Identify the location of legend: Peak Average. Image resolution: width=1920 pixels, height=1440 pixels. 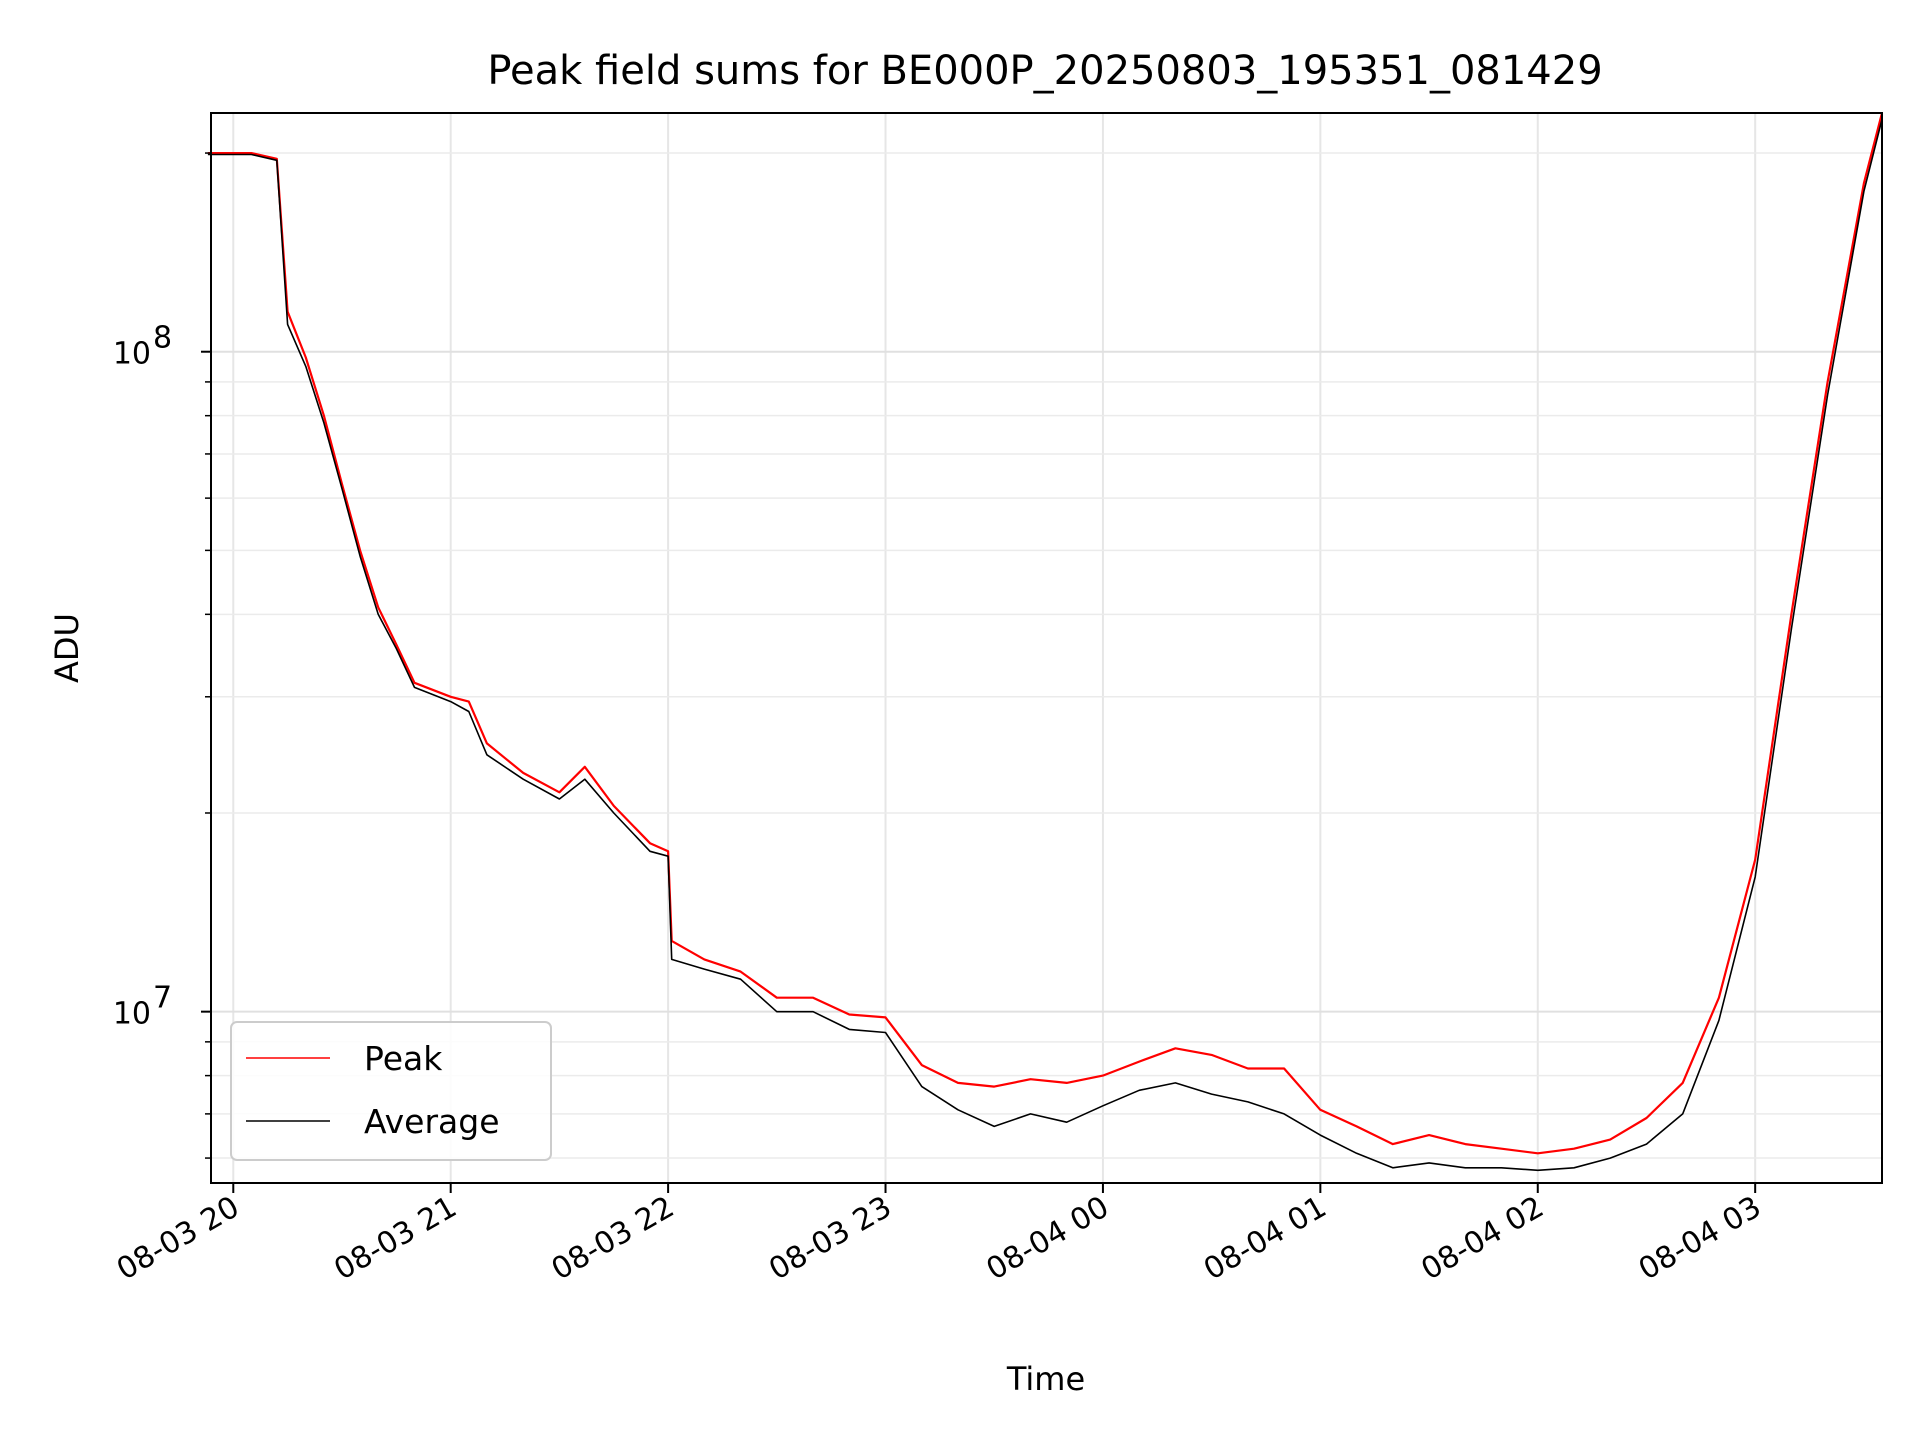
(391, 1091).